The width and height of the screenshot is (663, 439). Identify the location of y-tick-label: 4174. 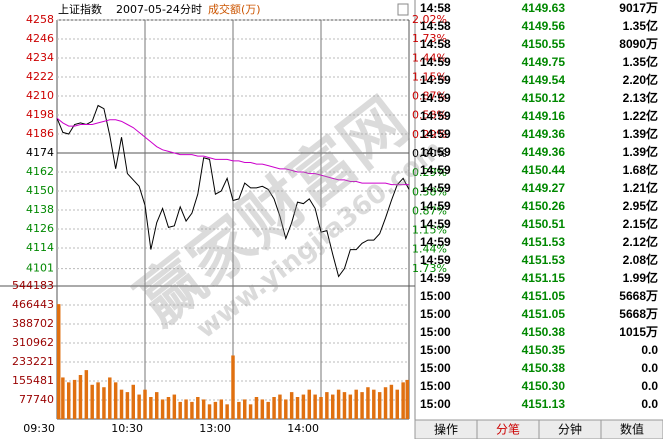
(40, 152).